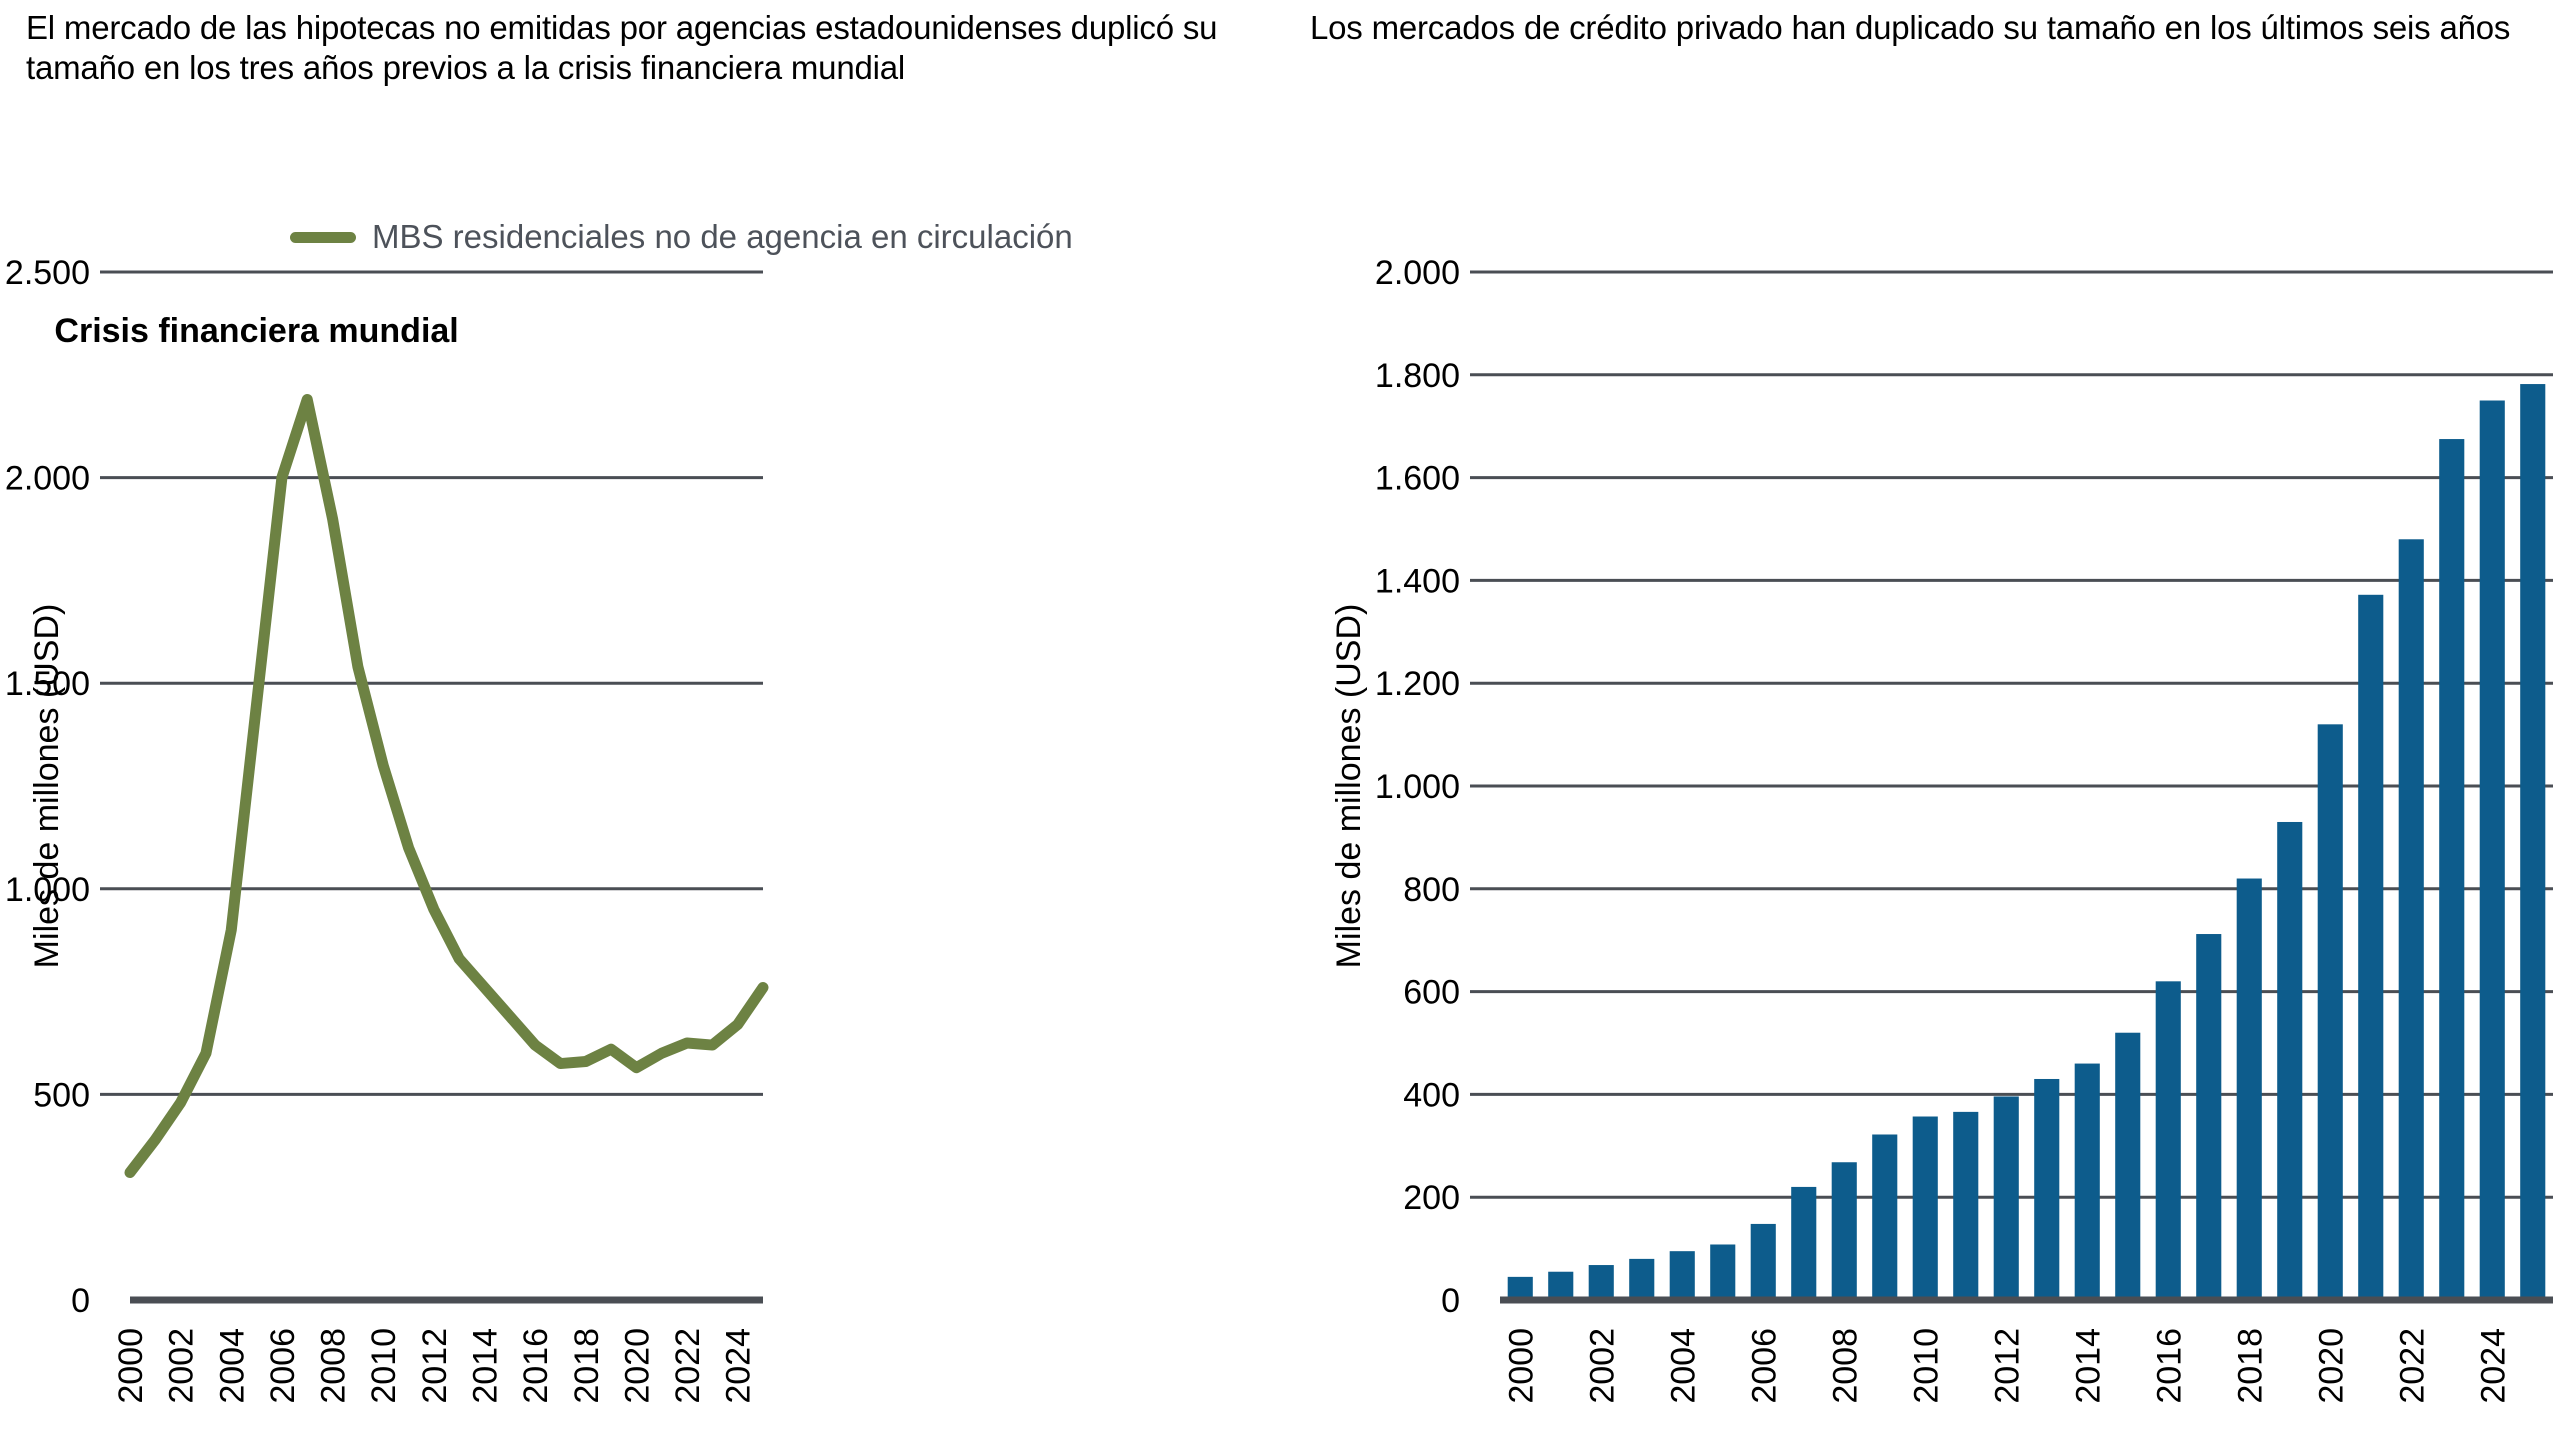 The image size is (2560, 1440). I want to click on crisis-annotation-label: Crisis financiera mundial, so click(256, 331).